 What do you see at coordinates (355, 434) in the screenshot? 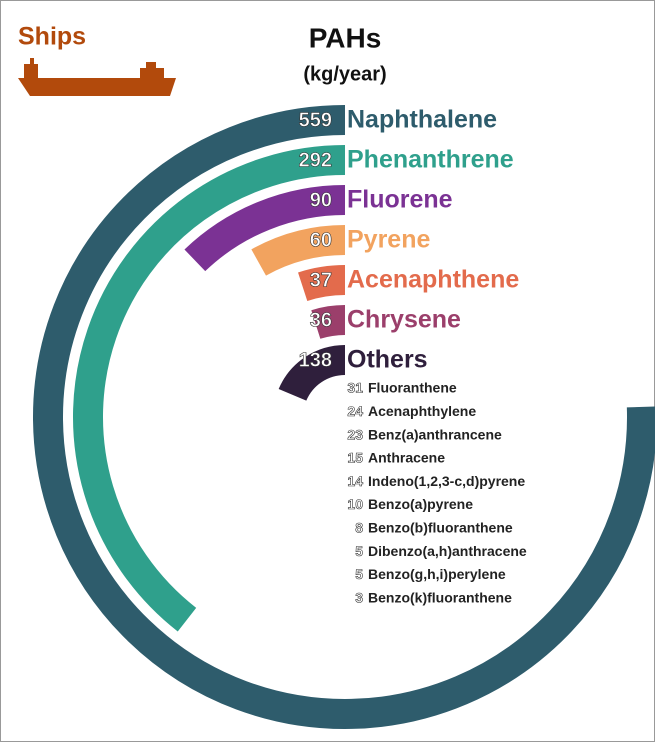
I see `others-value: 23` at bounding box center [355, 434].